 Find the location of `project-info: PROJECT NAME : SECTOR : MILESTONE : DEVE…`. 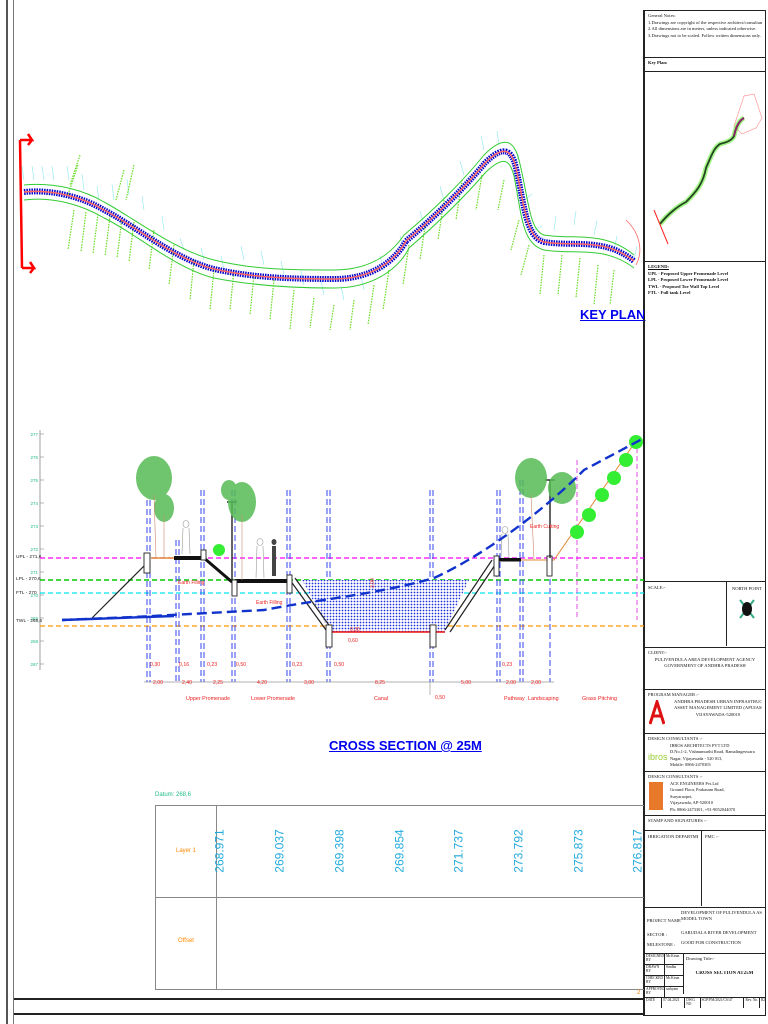

project-info: PROJECT NAME : SECTOR : MILESTONE : DEVE… is located at coordinates (705, 931).